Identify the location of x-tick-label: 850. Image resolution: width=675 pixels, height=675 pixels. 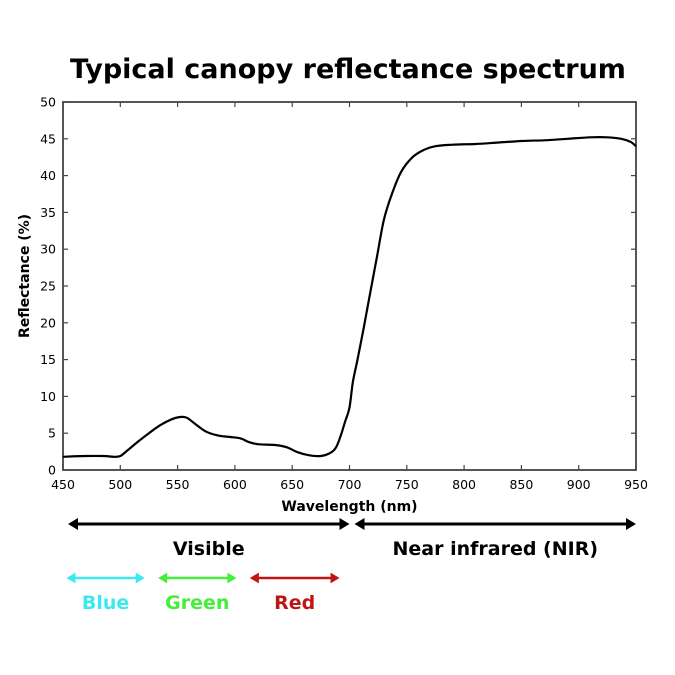
(521, 484).